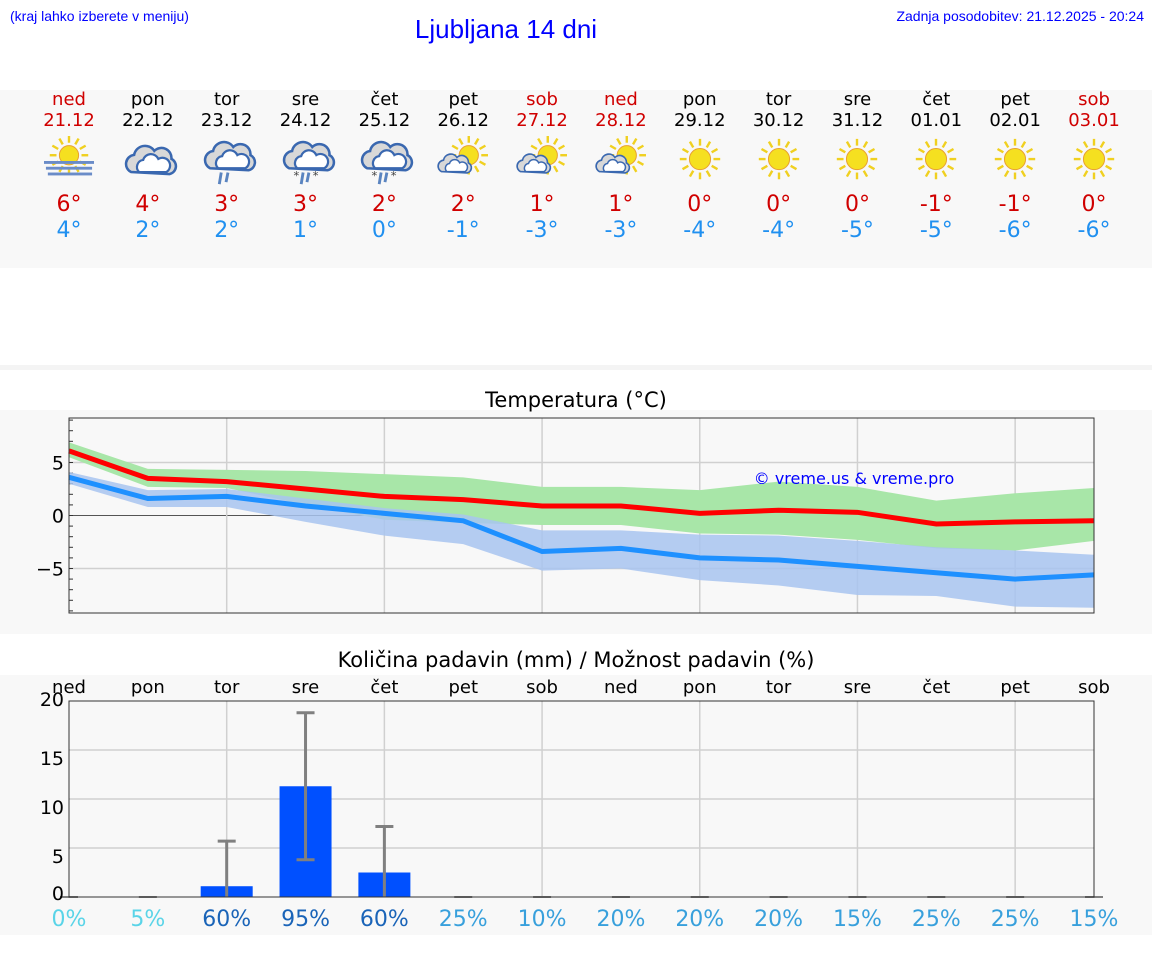  I want to click on day-forecast: tor 30.12 0° -4°, so click(779, 167).